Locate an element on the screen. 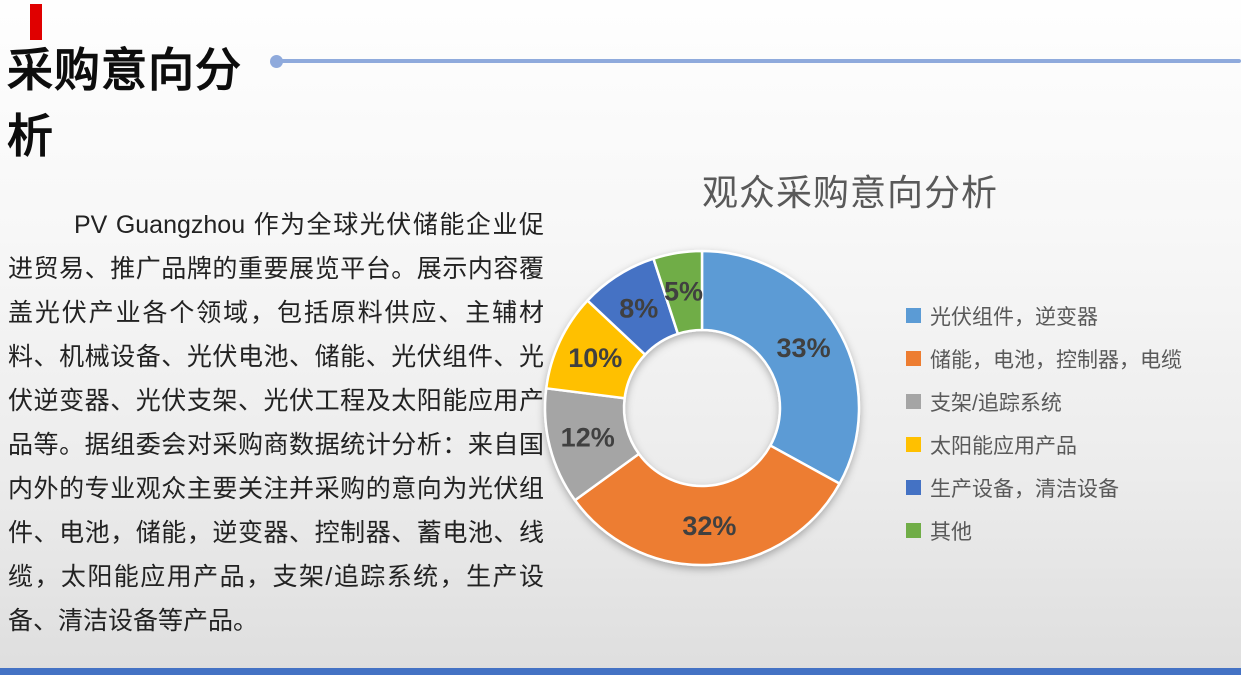 The image size is (1241, 675). legend-item-label: 其他 is located at coordinates (951, 532).